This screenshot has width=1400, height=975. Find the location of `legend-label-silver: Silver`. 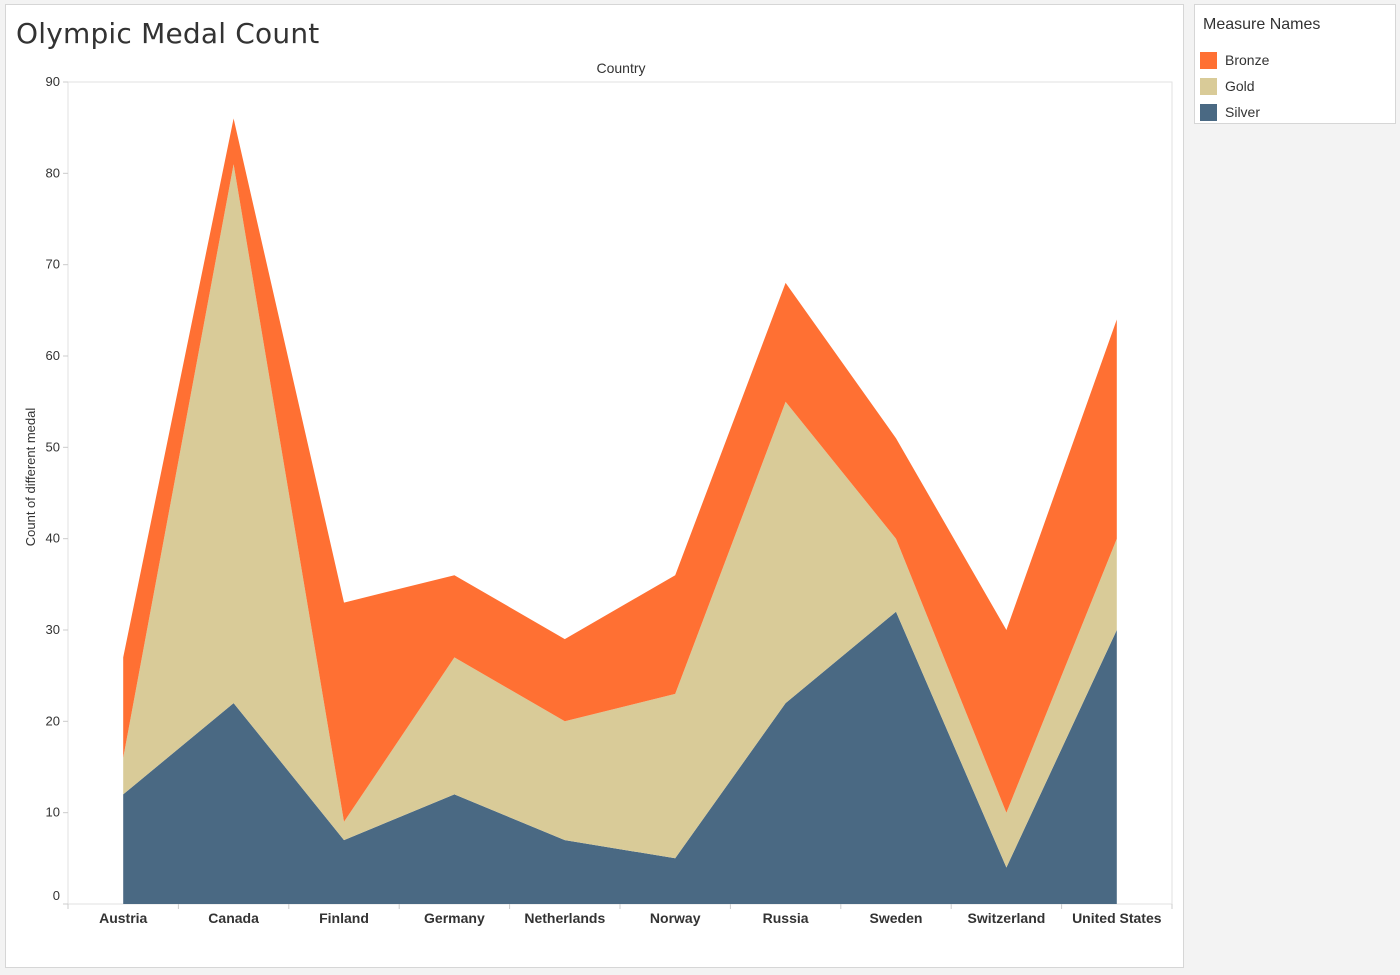

legend-label-silver: Silver is located at coordinates (1243, 112).